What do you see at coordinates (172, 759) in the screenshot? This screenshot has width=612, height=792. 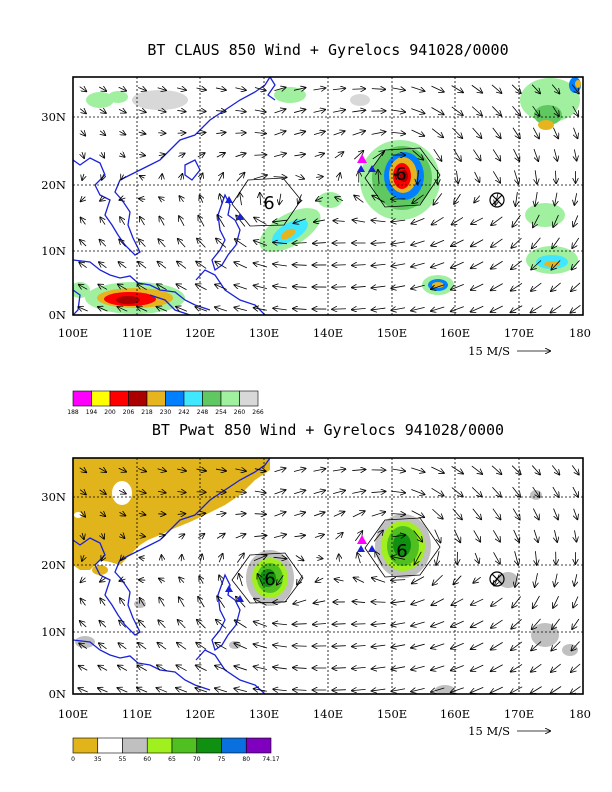 I see `colorbar-tick-label: 65` at bounding box center [172, 759].